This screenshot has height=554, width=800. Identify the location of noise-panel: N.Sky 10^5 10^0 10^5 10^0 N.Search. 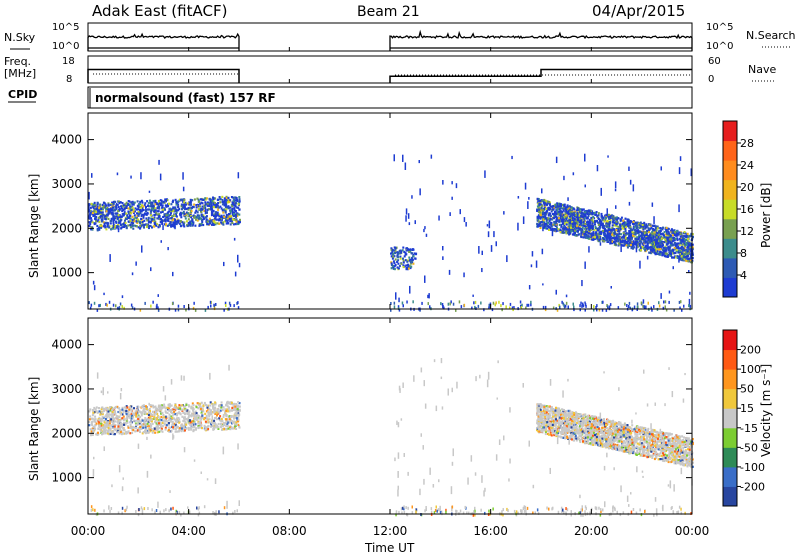
(400, 37).